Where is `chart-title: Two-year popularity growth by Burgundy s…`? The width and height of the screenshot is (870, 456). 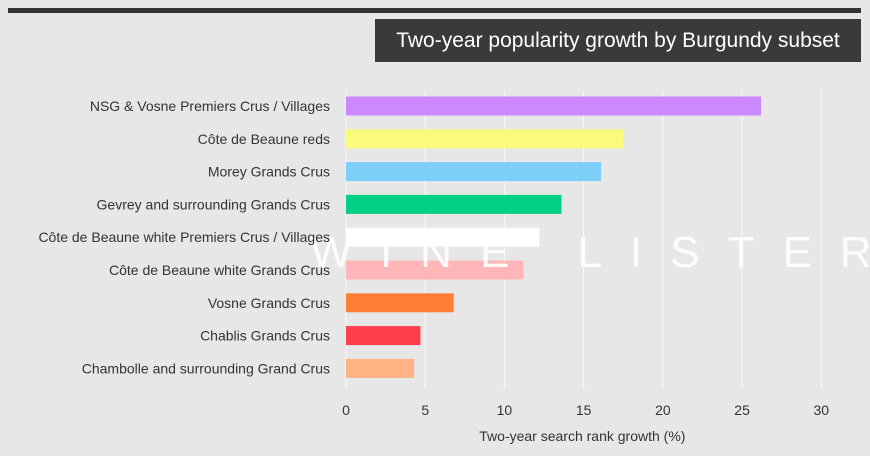
chart-title: Two-year popularity growth by Burgundy s… is located at coordinates (618, 40).